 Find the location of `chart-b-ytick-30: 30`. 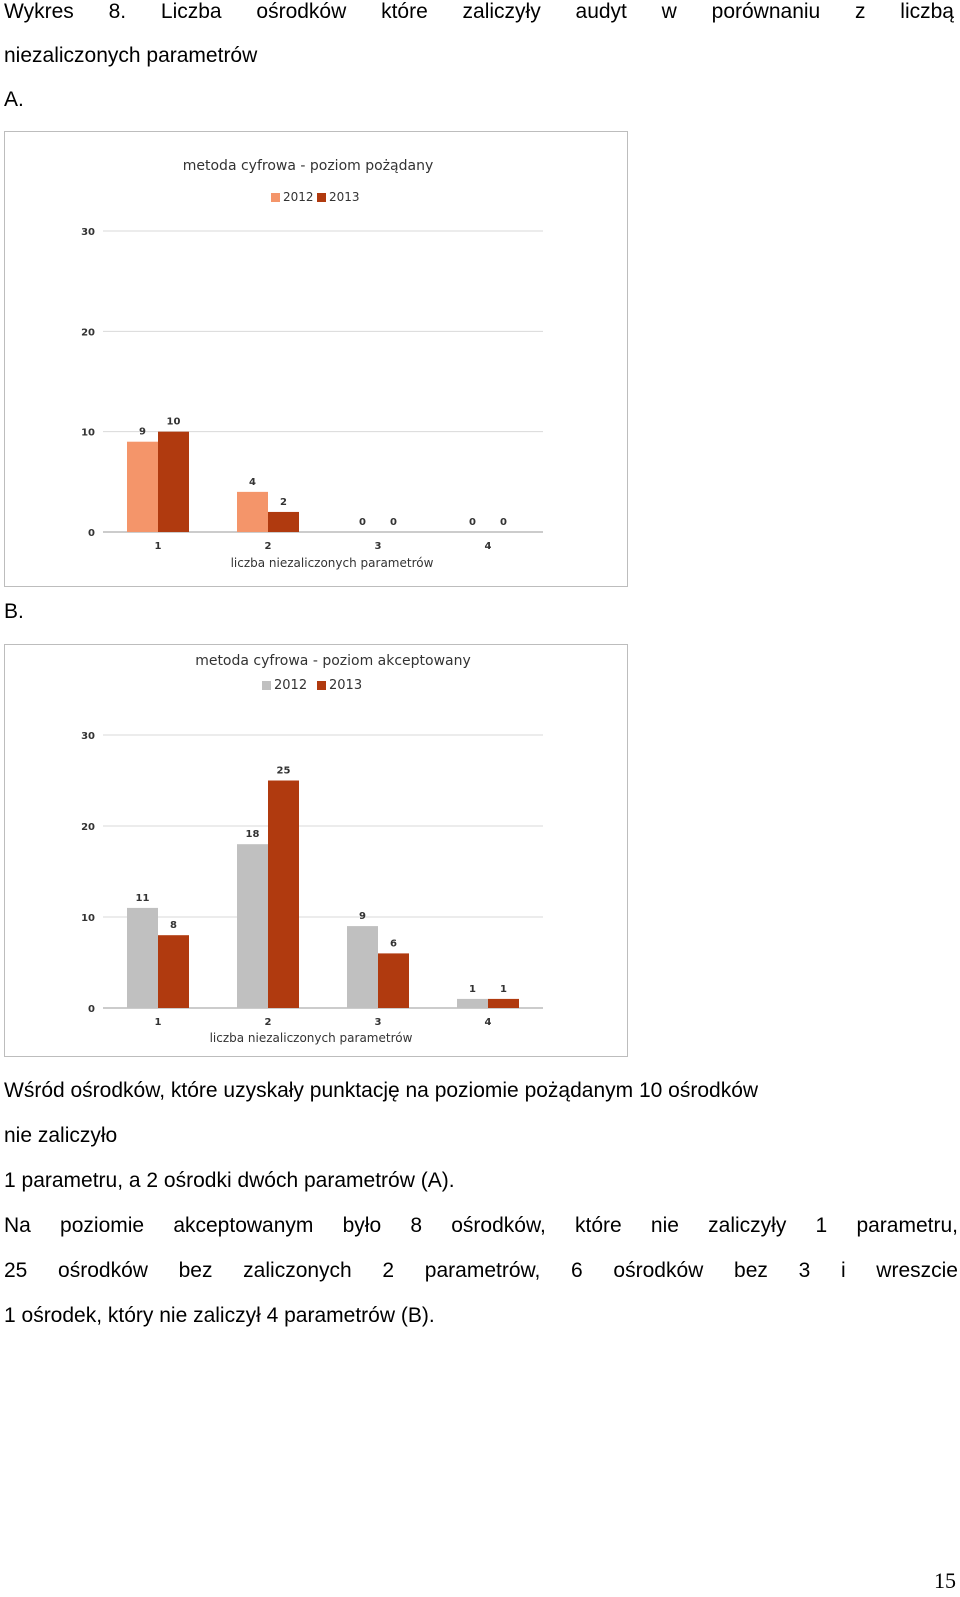

chart-b-ytick-30: 30 is located at coordinates (88, 736).